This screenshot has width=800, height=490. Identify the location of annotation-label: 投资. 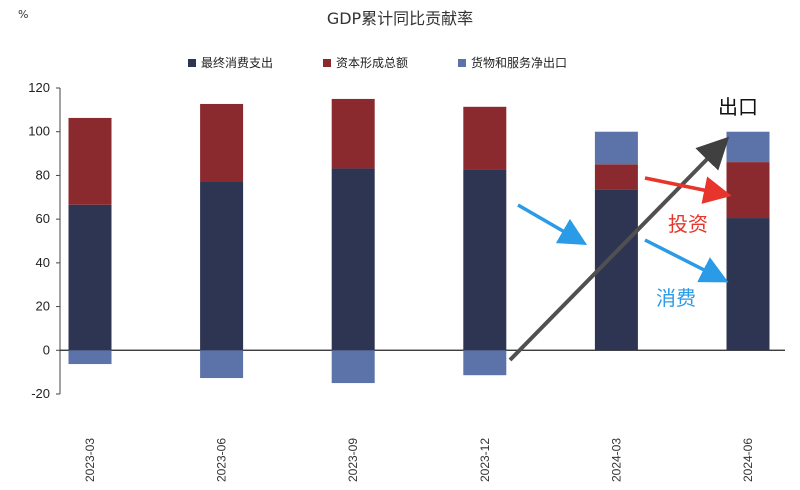
(688, 224).